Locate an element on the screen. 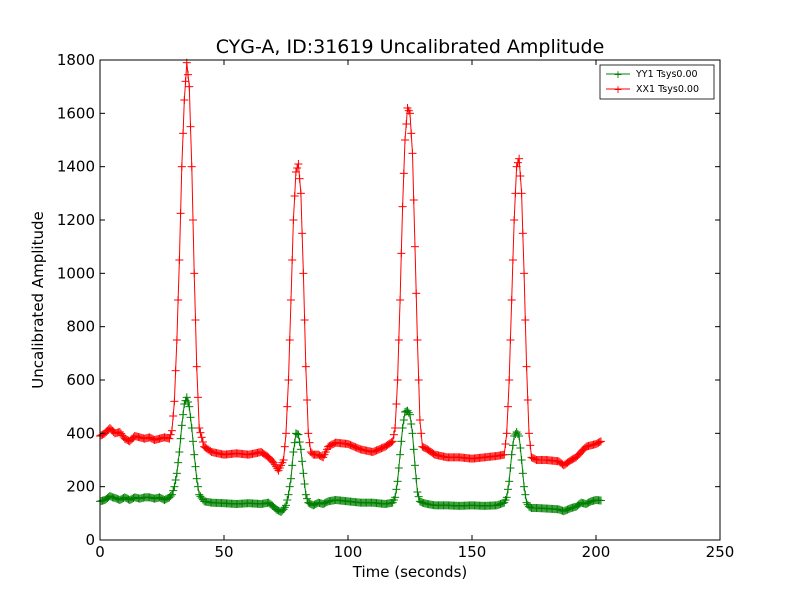 The width and height of the screenshot is (800, 604). x-tick-label: 250 is located at coordinates (720, 552).